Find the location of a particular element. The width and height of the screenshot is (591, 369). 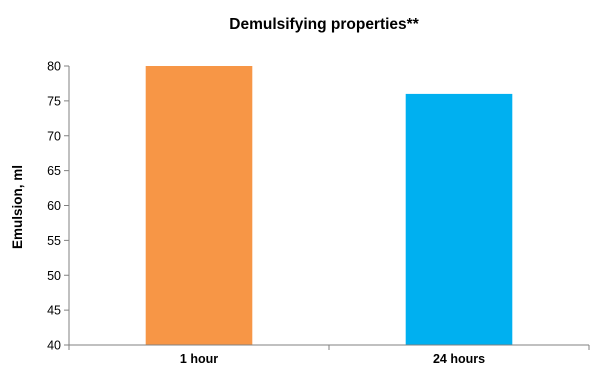

y-tick-label: 80 is located at coordinates (54, 67).